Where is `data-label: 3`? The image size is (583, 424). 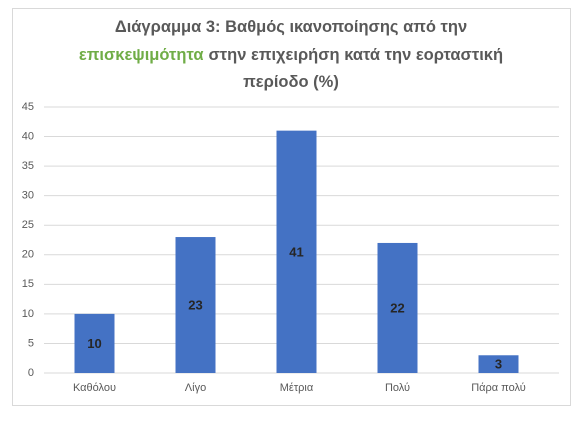 data-label: 3 is located at coordinates (498, 364).